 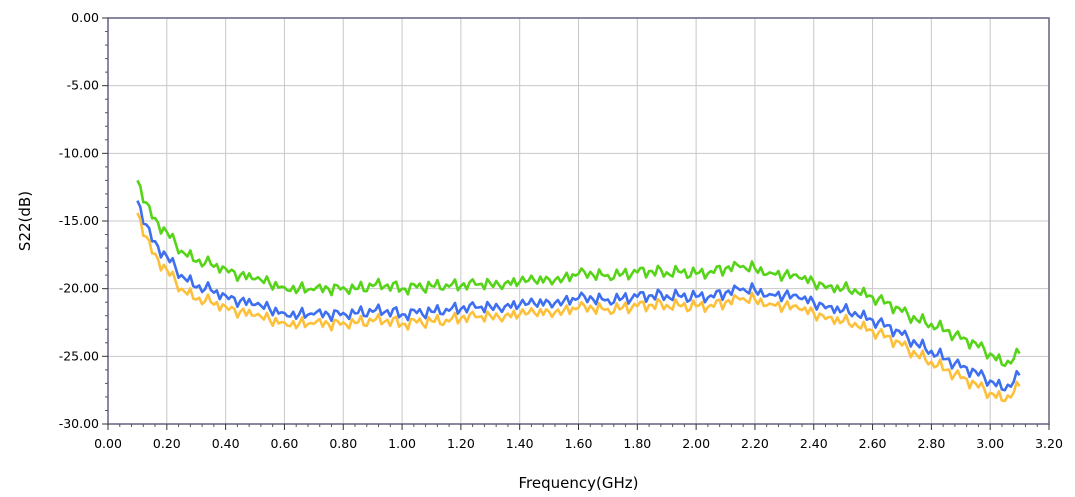 I want to click on x-tick-label: 1.60, so click(x=579, y=443).